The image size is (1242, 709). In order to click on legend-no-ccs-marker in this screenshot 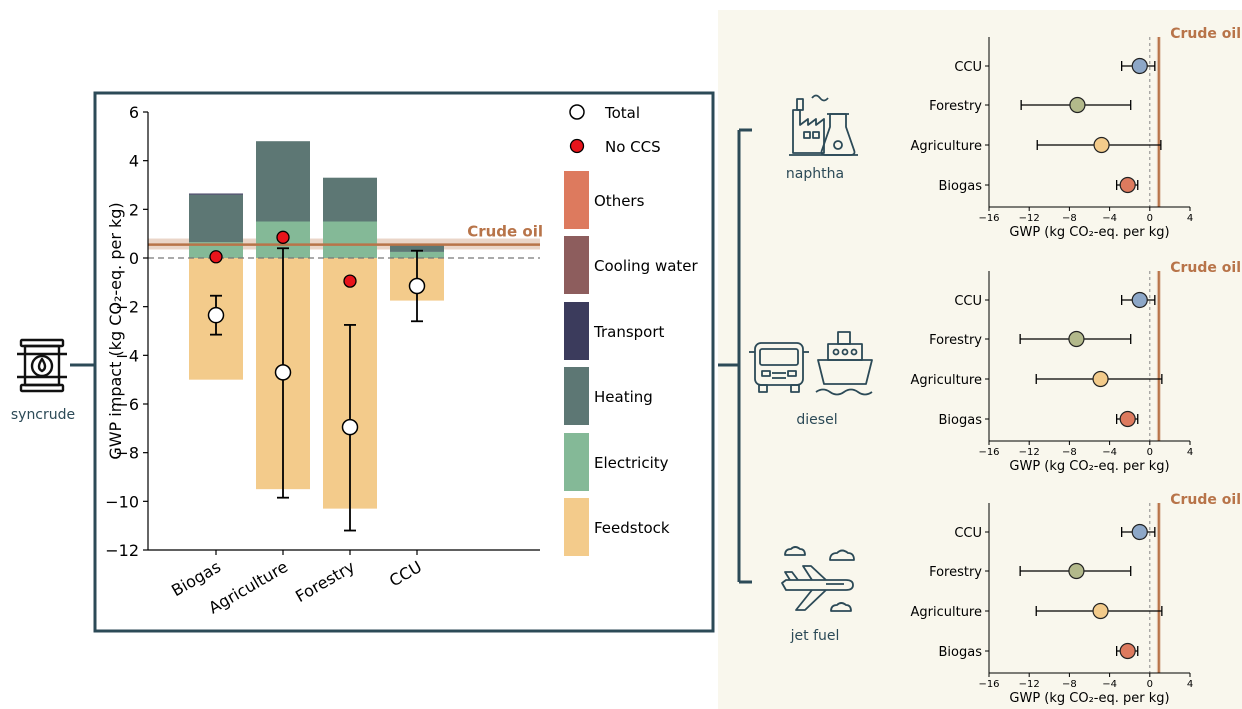, I will do `click(577, 146)`.